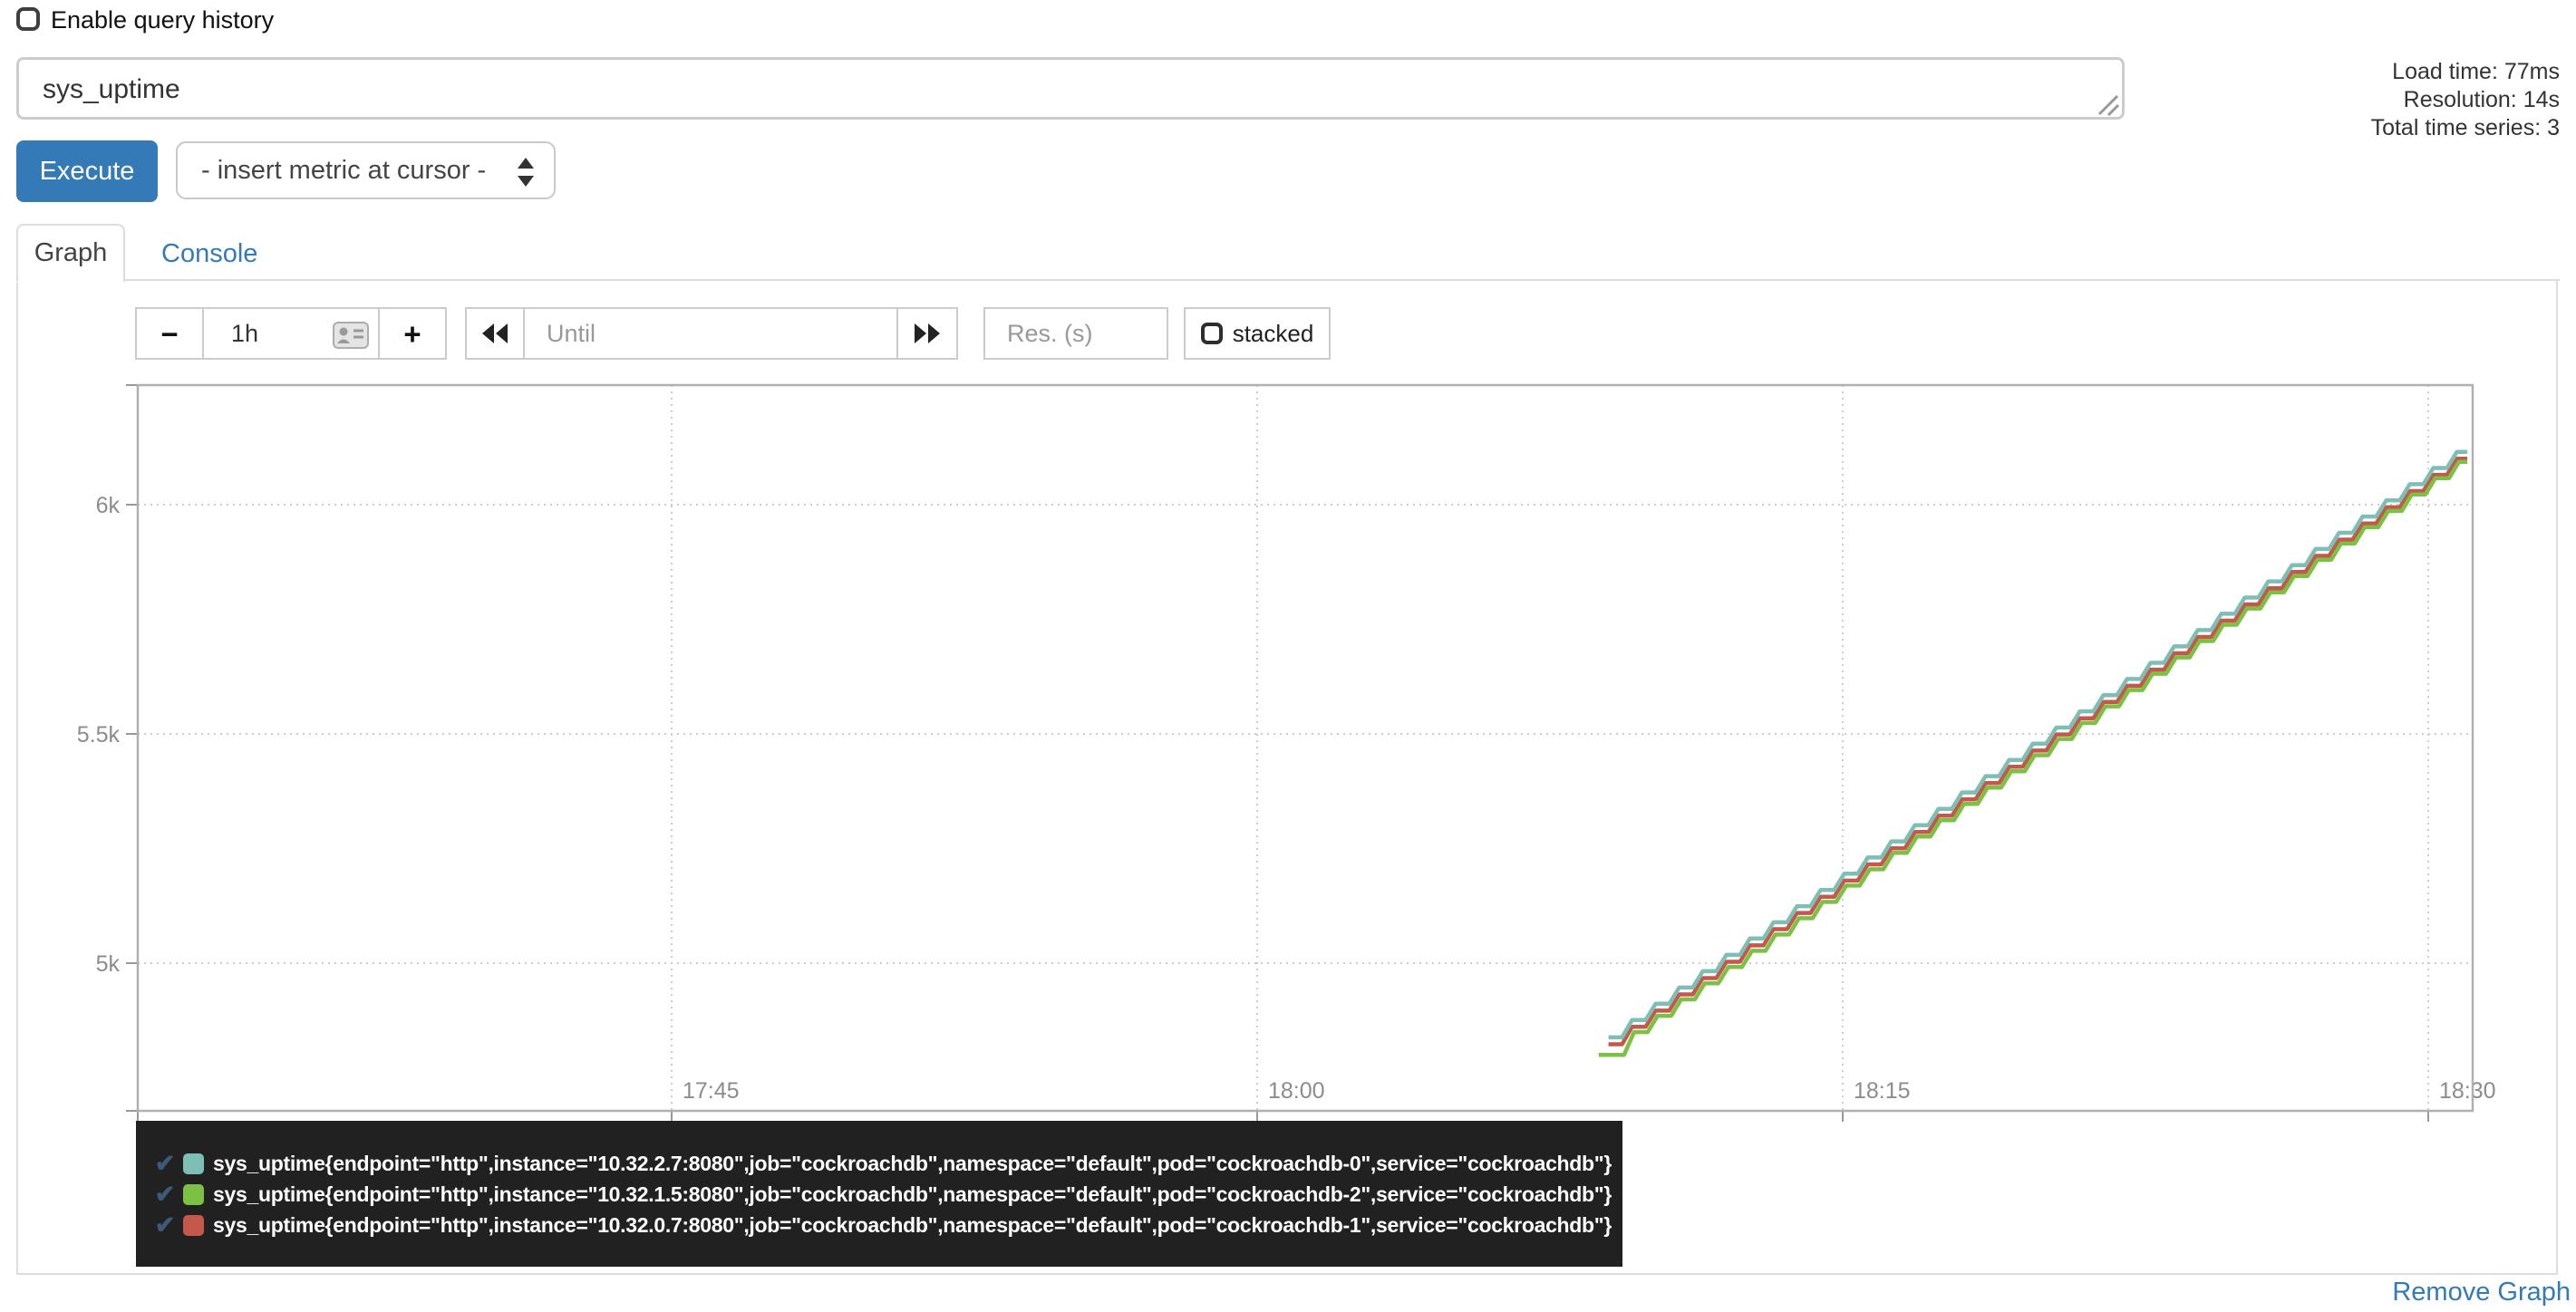 Image resolution: width=2576 pixels, height=1312 pixels. I want to click on enable-query-history-label: Enable query history, so click(163, 20).